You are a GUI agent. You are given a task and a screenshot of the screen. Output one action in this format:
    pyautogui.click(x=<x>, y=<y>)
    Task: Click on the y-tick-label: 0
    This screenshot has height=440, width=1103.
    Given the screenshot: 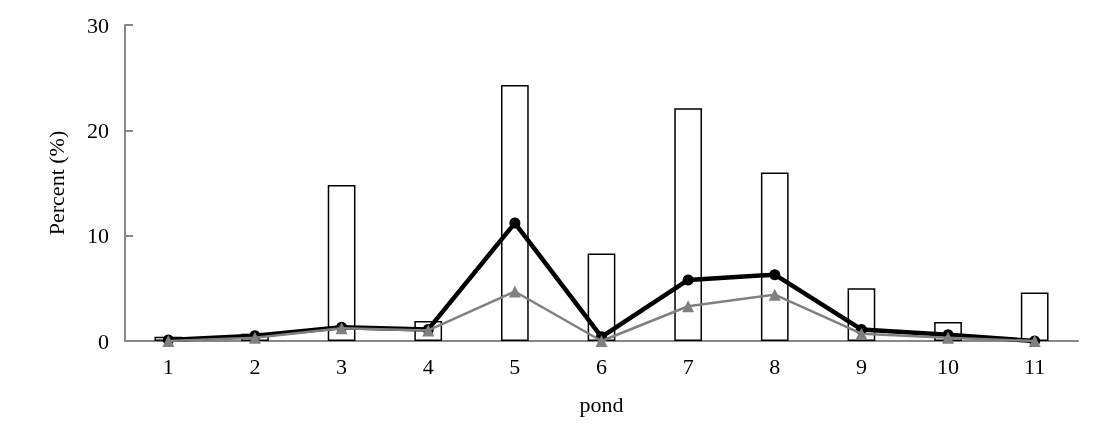 What is the action you would take?
    pyautogui.click(x=103, y=341)
    